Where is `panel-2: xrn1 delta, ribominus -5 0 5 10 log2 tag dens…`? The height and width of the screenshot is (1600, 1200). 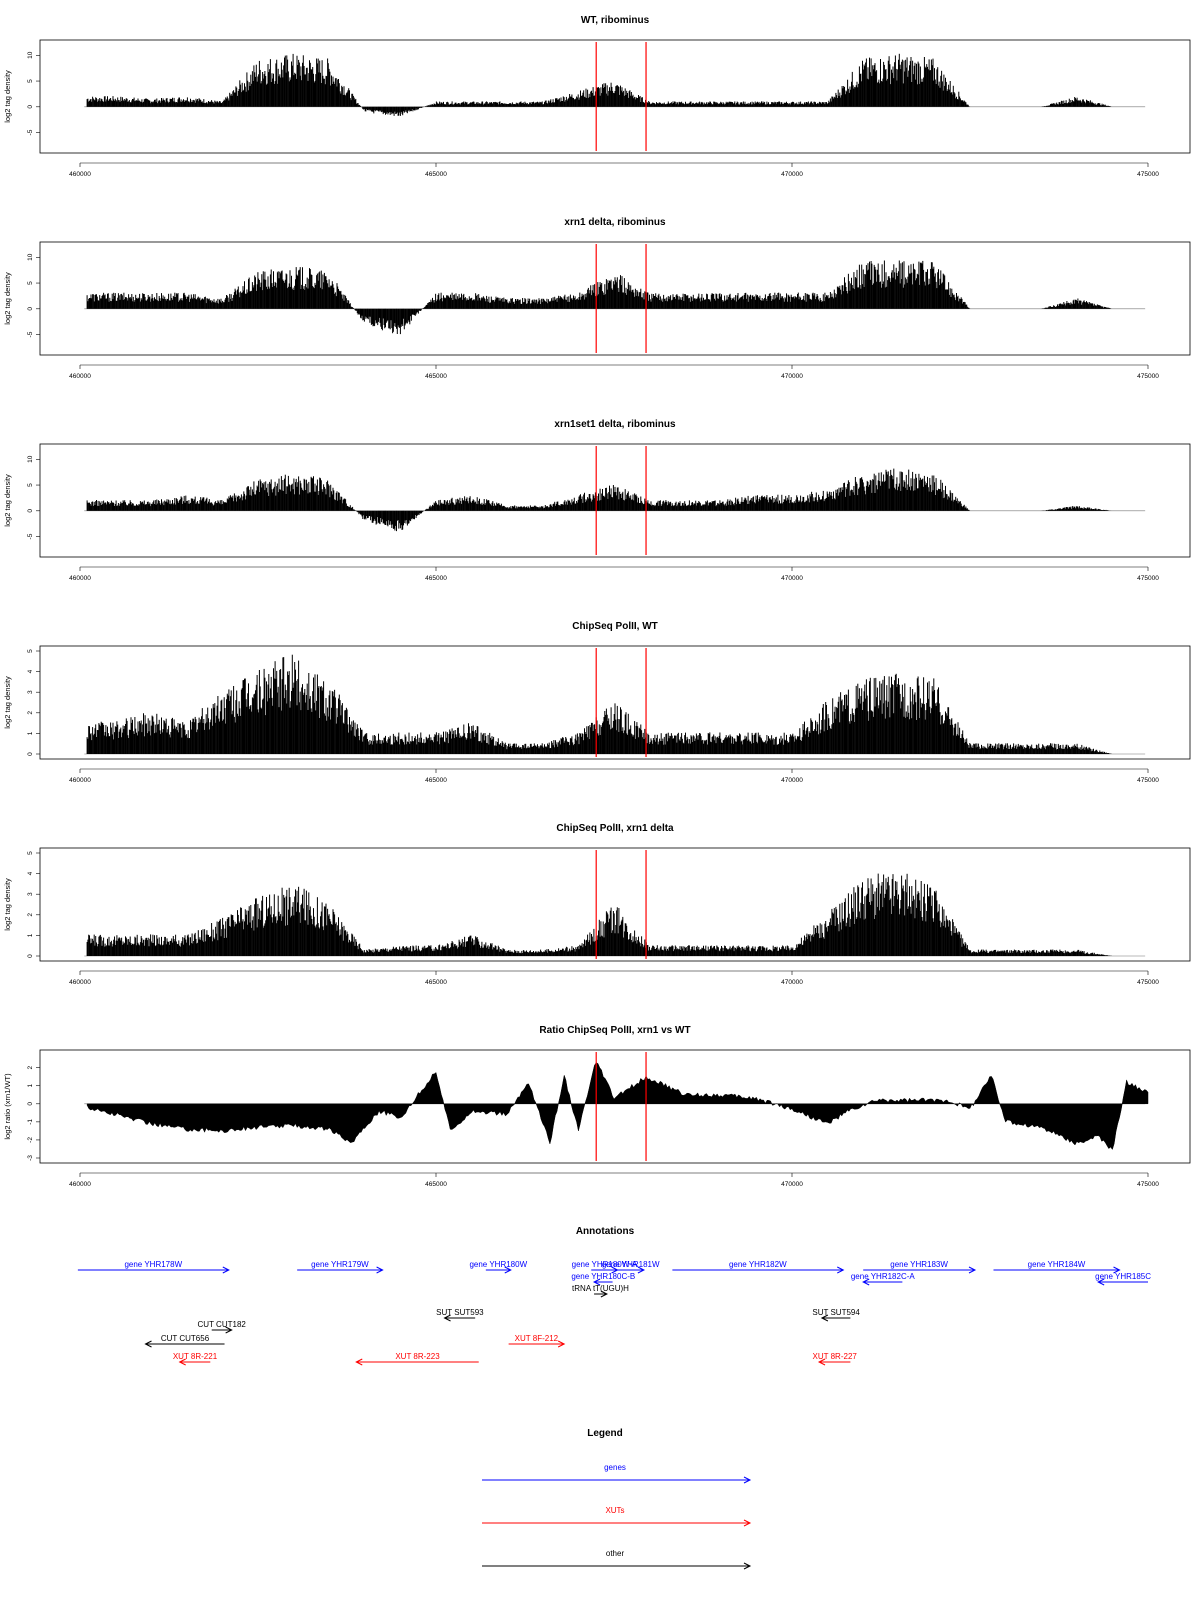
panel-2: xrn1 delta, ribominus -5 0 5 10 log2 tag dens… is located at coordinates (597, 298).